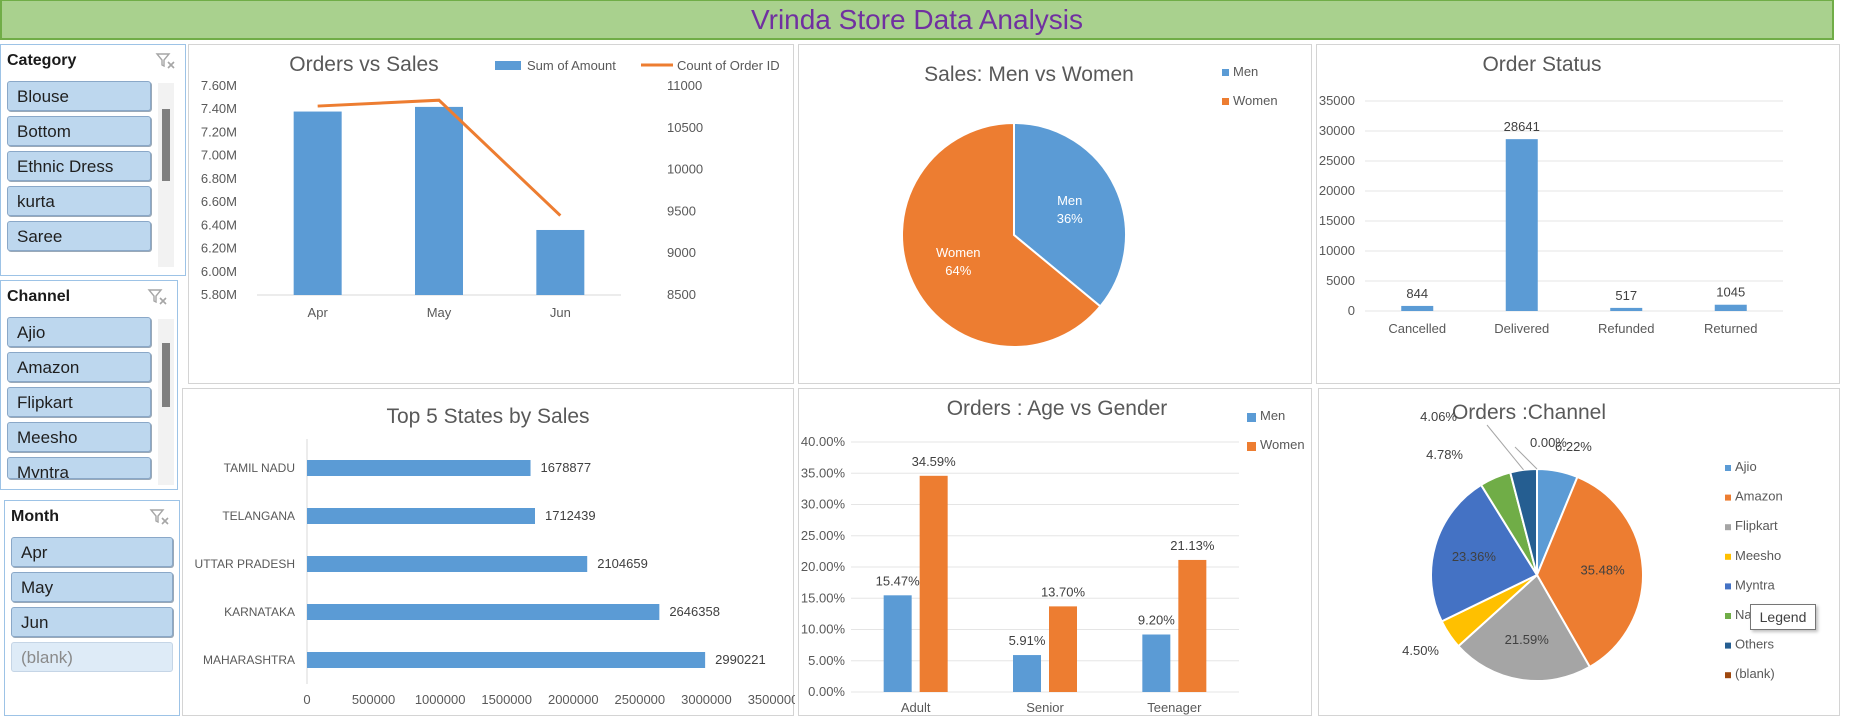  What do you see at coordinates (897, 643) in the screenshot?
I see `bar-men-adult` at bounding box center [897, 643].